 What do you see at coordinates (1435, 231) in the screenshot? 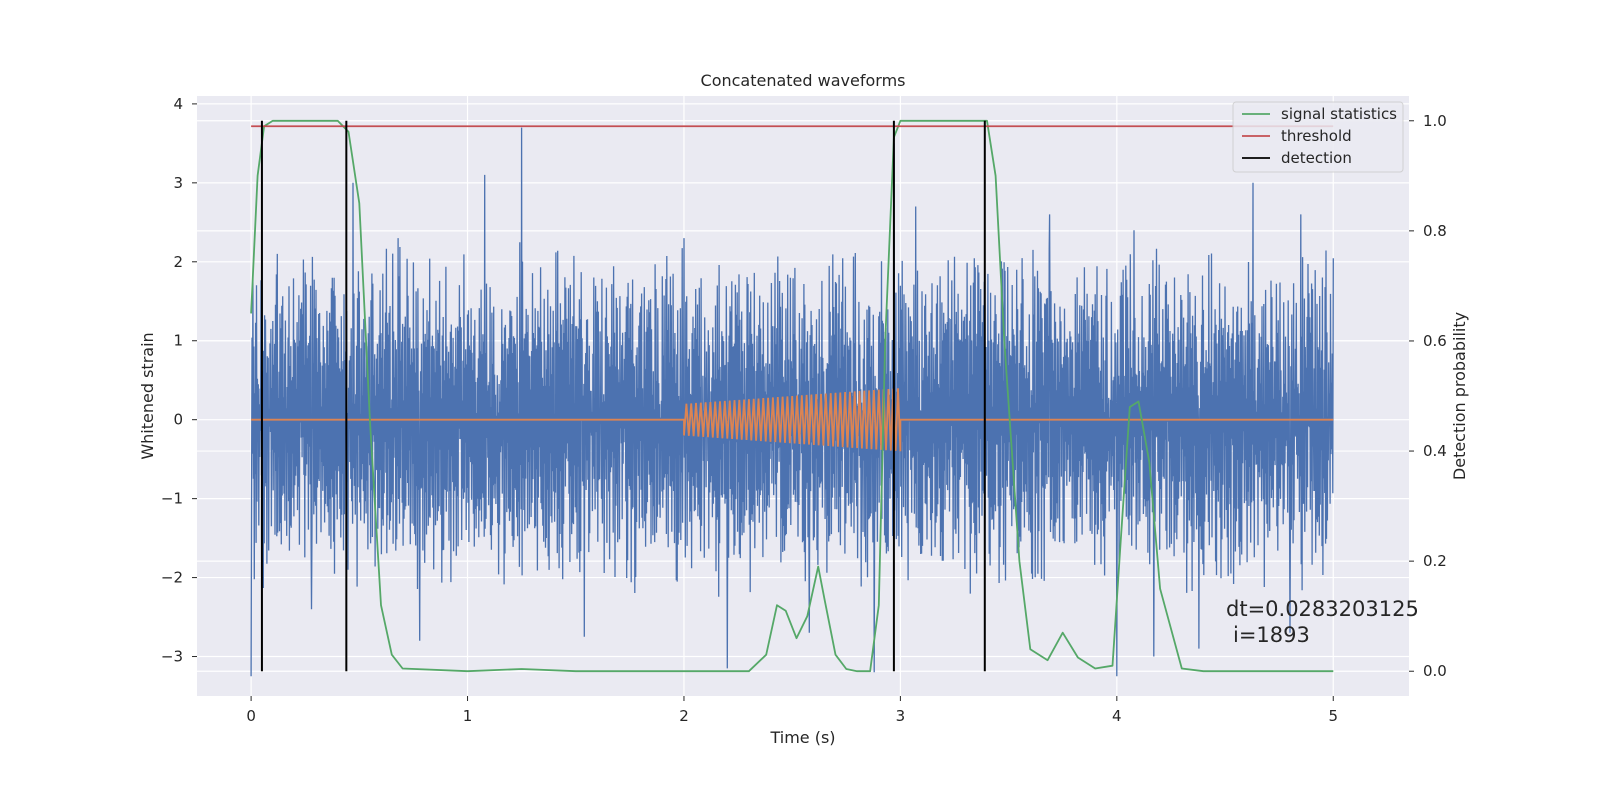
I see `y2-tick-label: 0.8` at bounding box center [1435, 231].